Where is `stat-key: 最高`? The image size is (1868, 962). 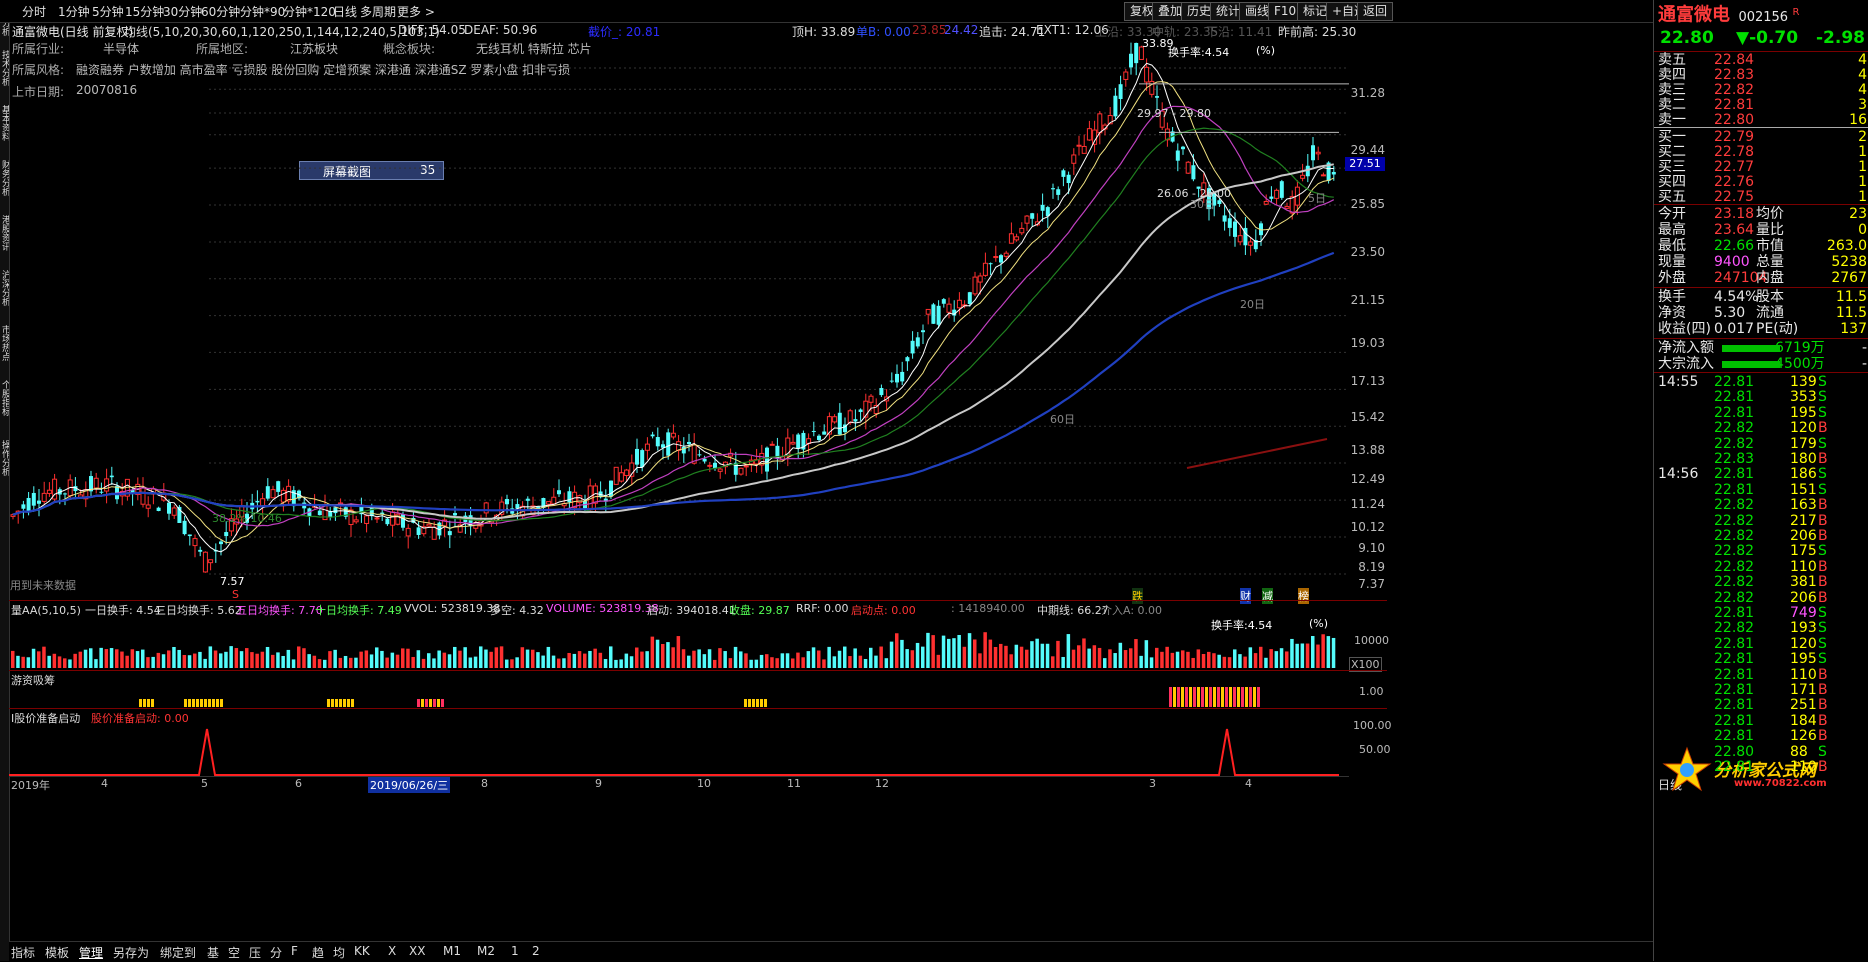
stat-key: 最高 is located at coordinates (1672, 230).